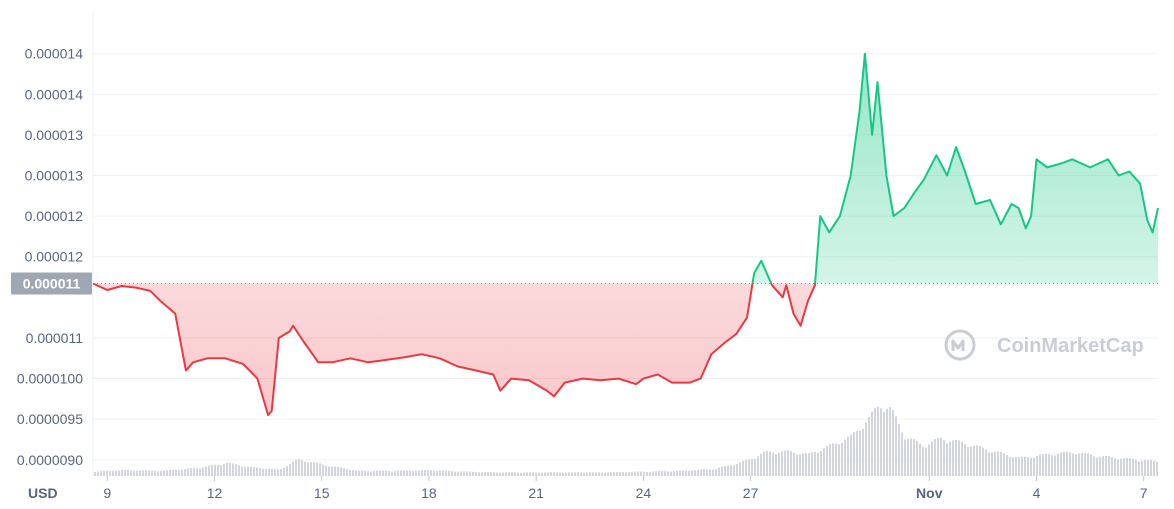 The image size is (1174, 509). What do you see at coordinates (50, 379) in the screenshot?
I see `y-tick-label: 0.0000100` at bounding box center [50, 379].